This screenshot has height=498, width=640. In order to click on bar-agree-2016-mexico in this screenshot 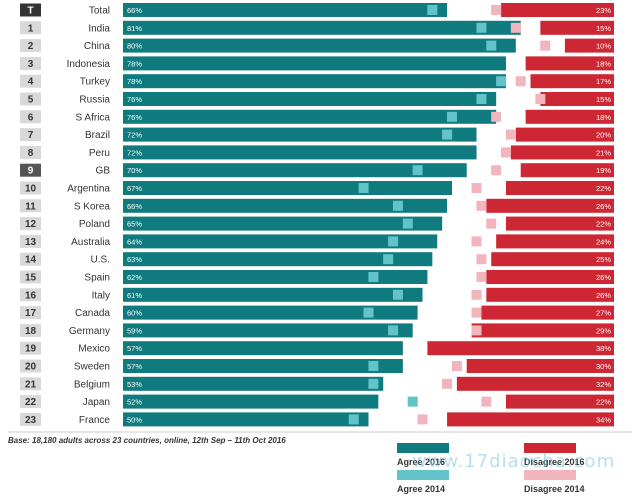, I will do `click(263, 348)`.